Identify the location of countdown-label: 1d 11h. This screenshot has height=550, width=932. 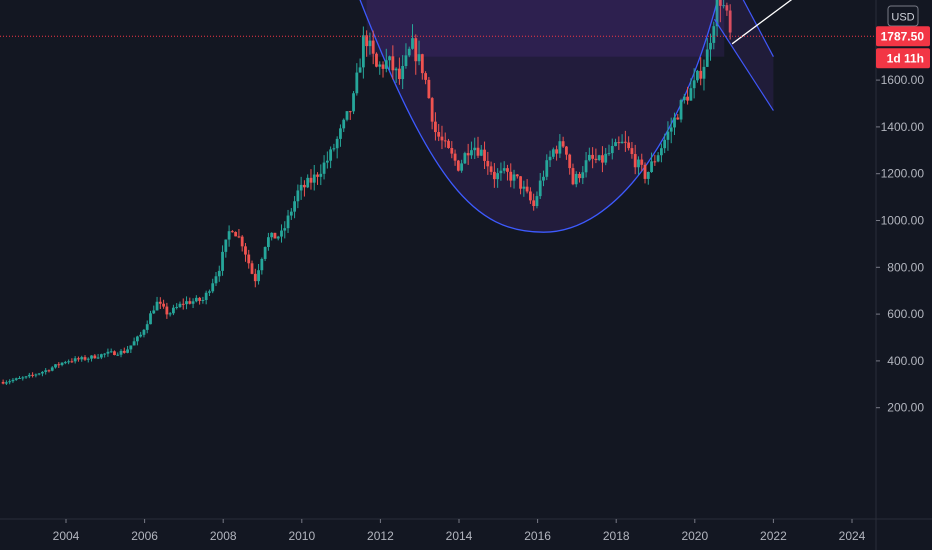
(905, 59).